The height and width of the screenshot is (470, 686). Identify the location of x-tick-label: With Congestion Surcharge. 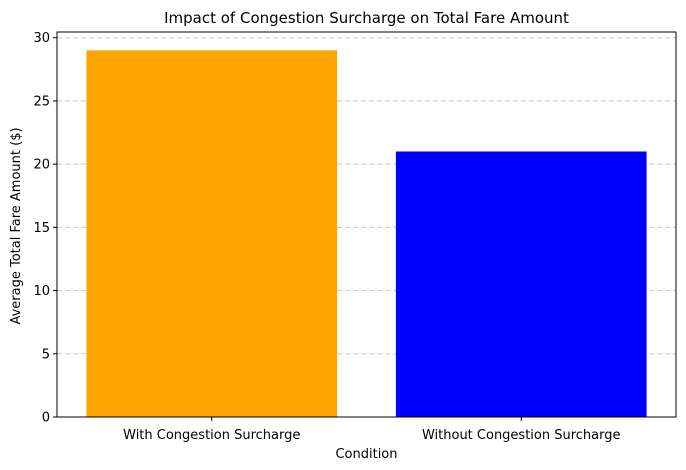
(211, 435).